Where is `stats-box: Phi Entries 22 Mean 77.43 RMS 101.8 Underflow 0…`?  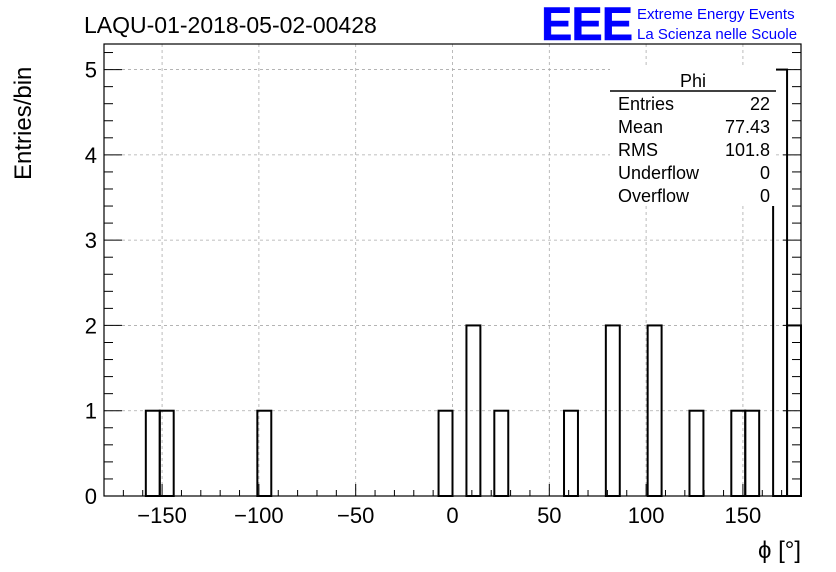
stats-box: Phi Entries 22 Mean 77.43 RMS 101.8 Underflow 0… is located at coordinates (693, 137).